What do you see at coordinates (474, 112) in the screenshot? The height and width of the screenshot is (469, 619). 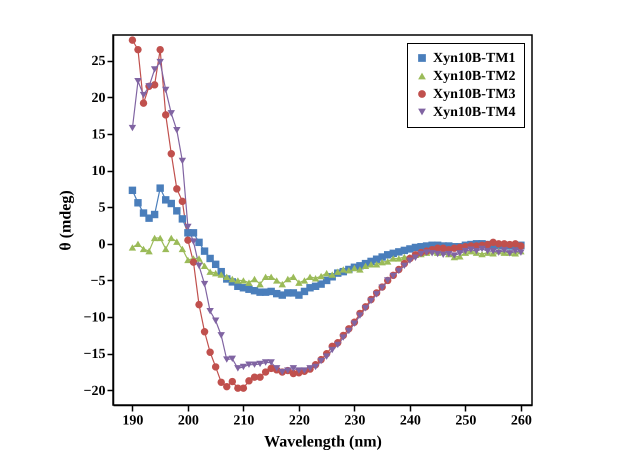 I see `legend-label: Xyn10B-TM4` at bounding box center [474, 112].